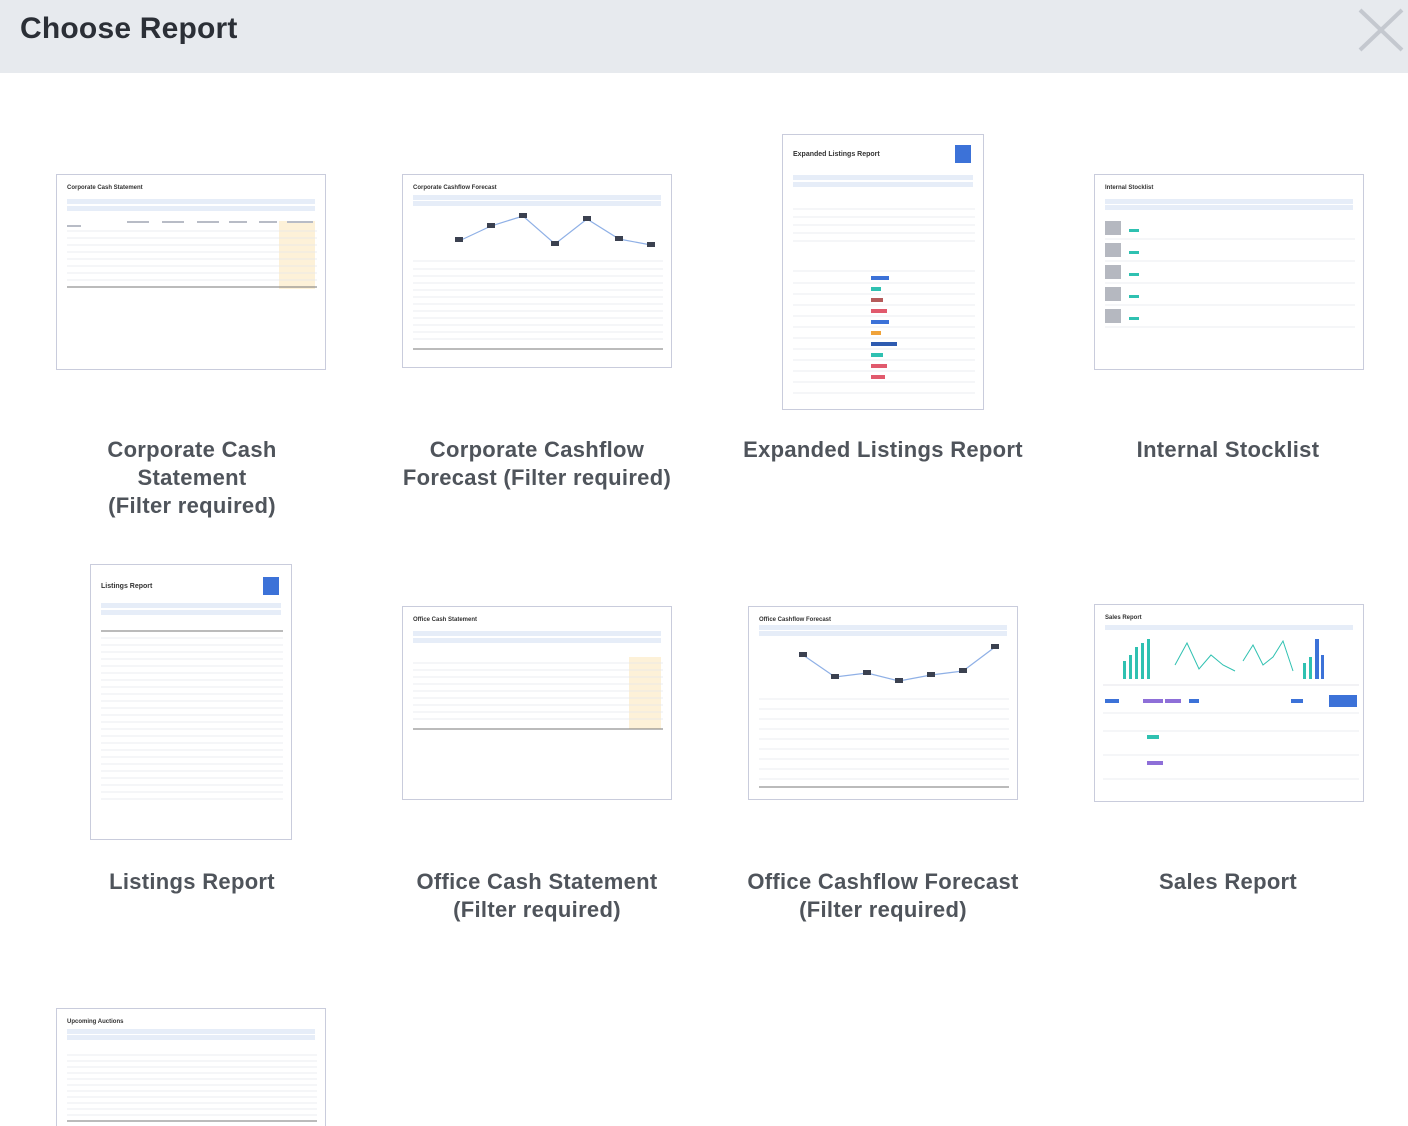 This screenshot has height=1126, width=1408. I want to click on report-label: Listings Report, so click(192, 881).